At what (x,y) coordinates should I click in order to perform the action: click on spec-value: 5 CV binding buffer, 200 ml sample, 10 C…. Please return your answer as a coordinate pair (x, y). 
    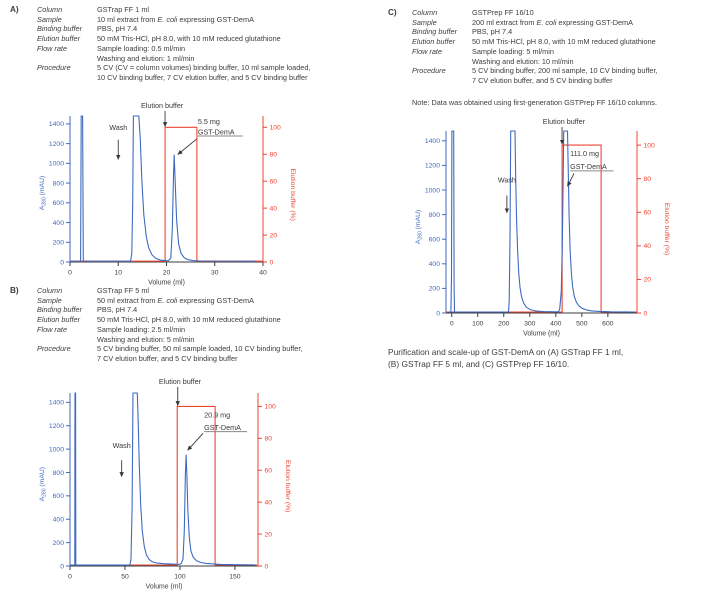
    Looking at the image, I should click on (565, 71).